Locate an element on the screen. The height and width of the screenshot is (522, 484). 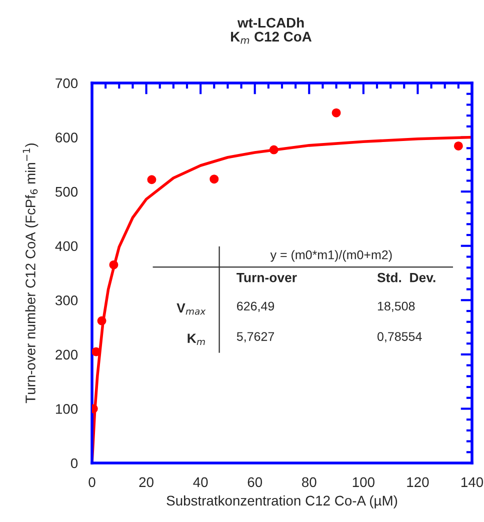
x-axis-title: Substratkonzentration C12 Co-A (µM) is located at coordinates (282, 501).